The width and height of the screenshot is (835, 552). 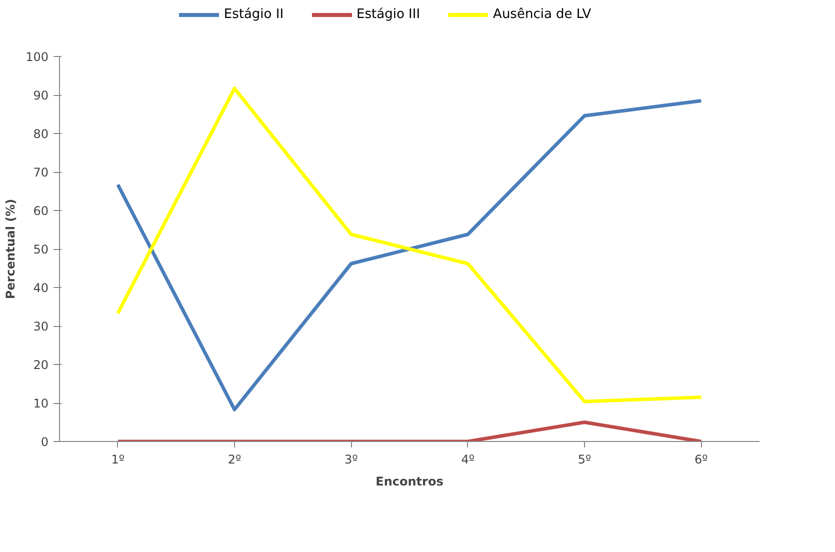 I want to click on y-tick-label: 70, so click(x=41, y=173).